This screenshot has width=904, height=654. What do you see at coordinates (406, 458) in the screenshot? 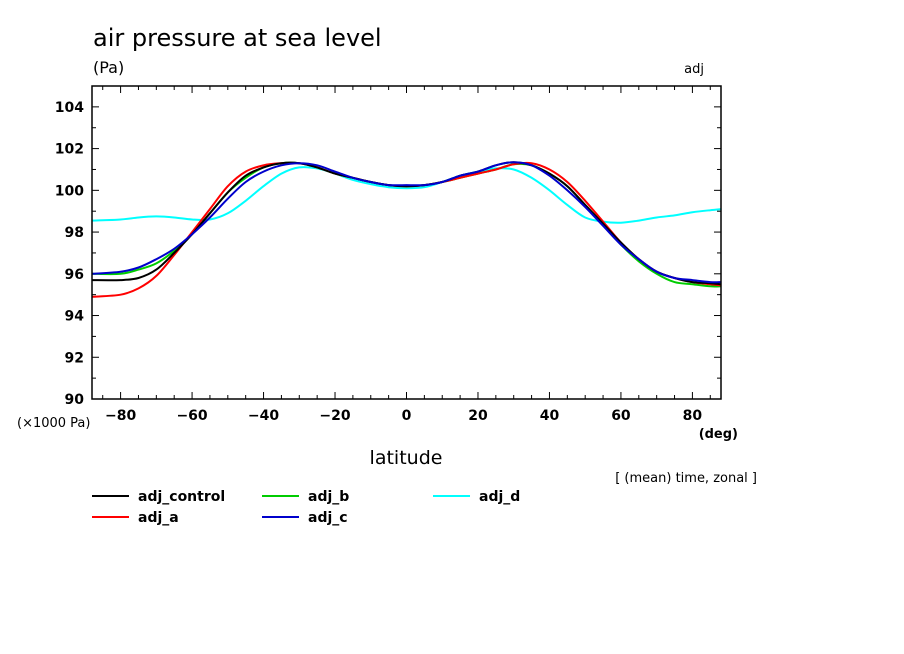
I see `x-axis-label: latitude` at bounding box center [406, 458].